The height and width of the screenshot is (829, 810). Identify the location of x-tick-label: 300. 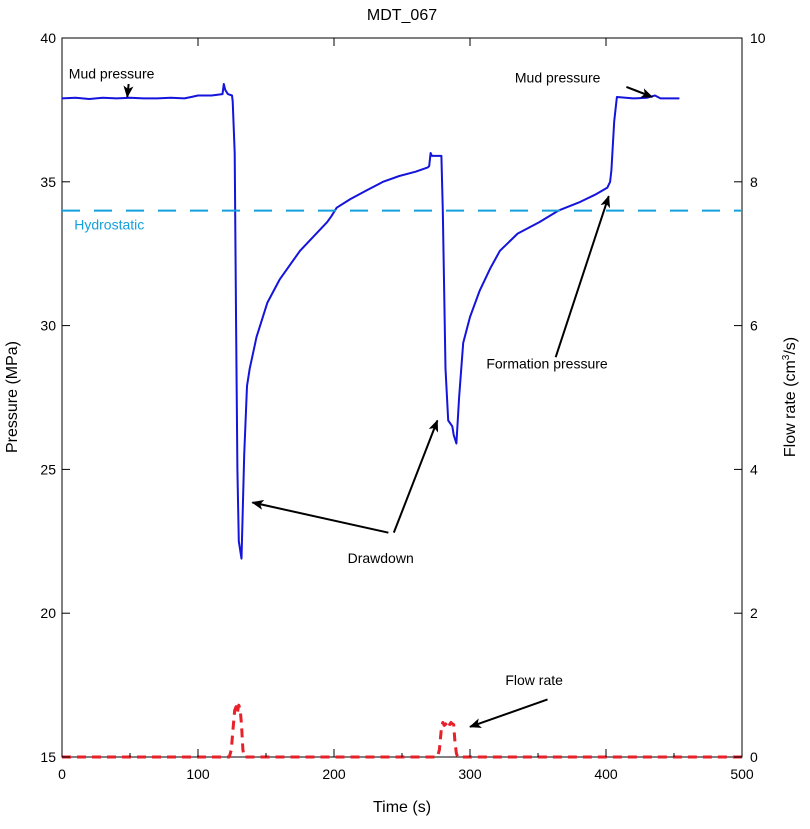
(470, 774).